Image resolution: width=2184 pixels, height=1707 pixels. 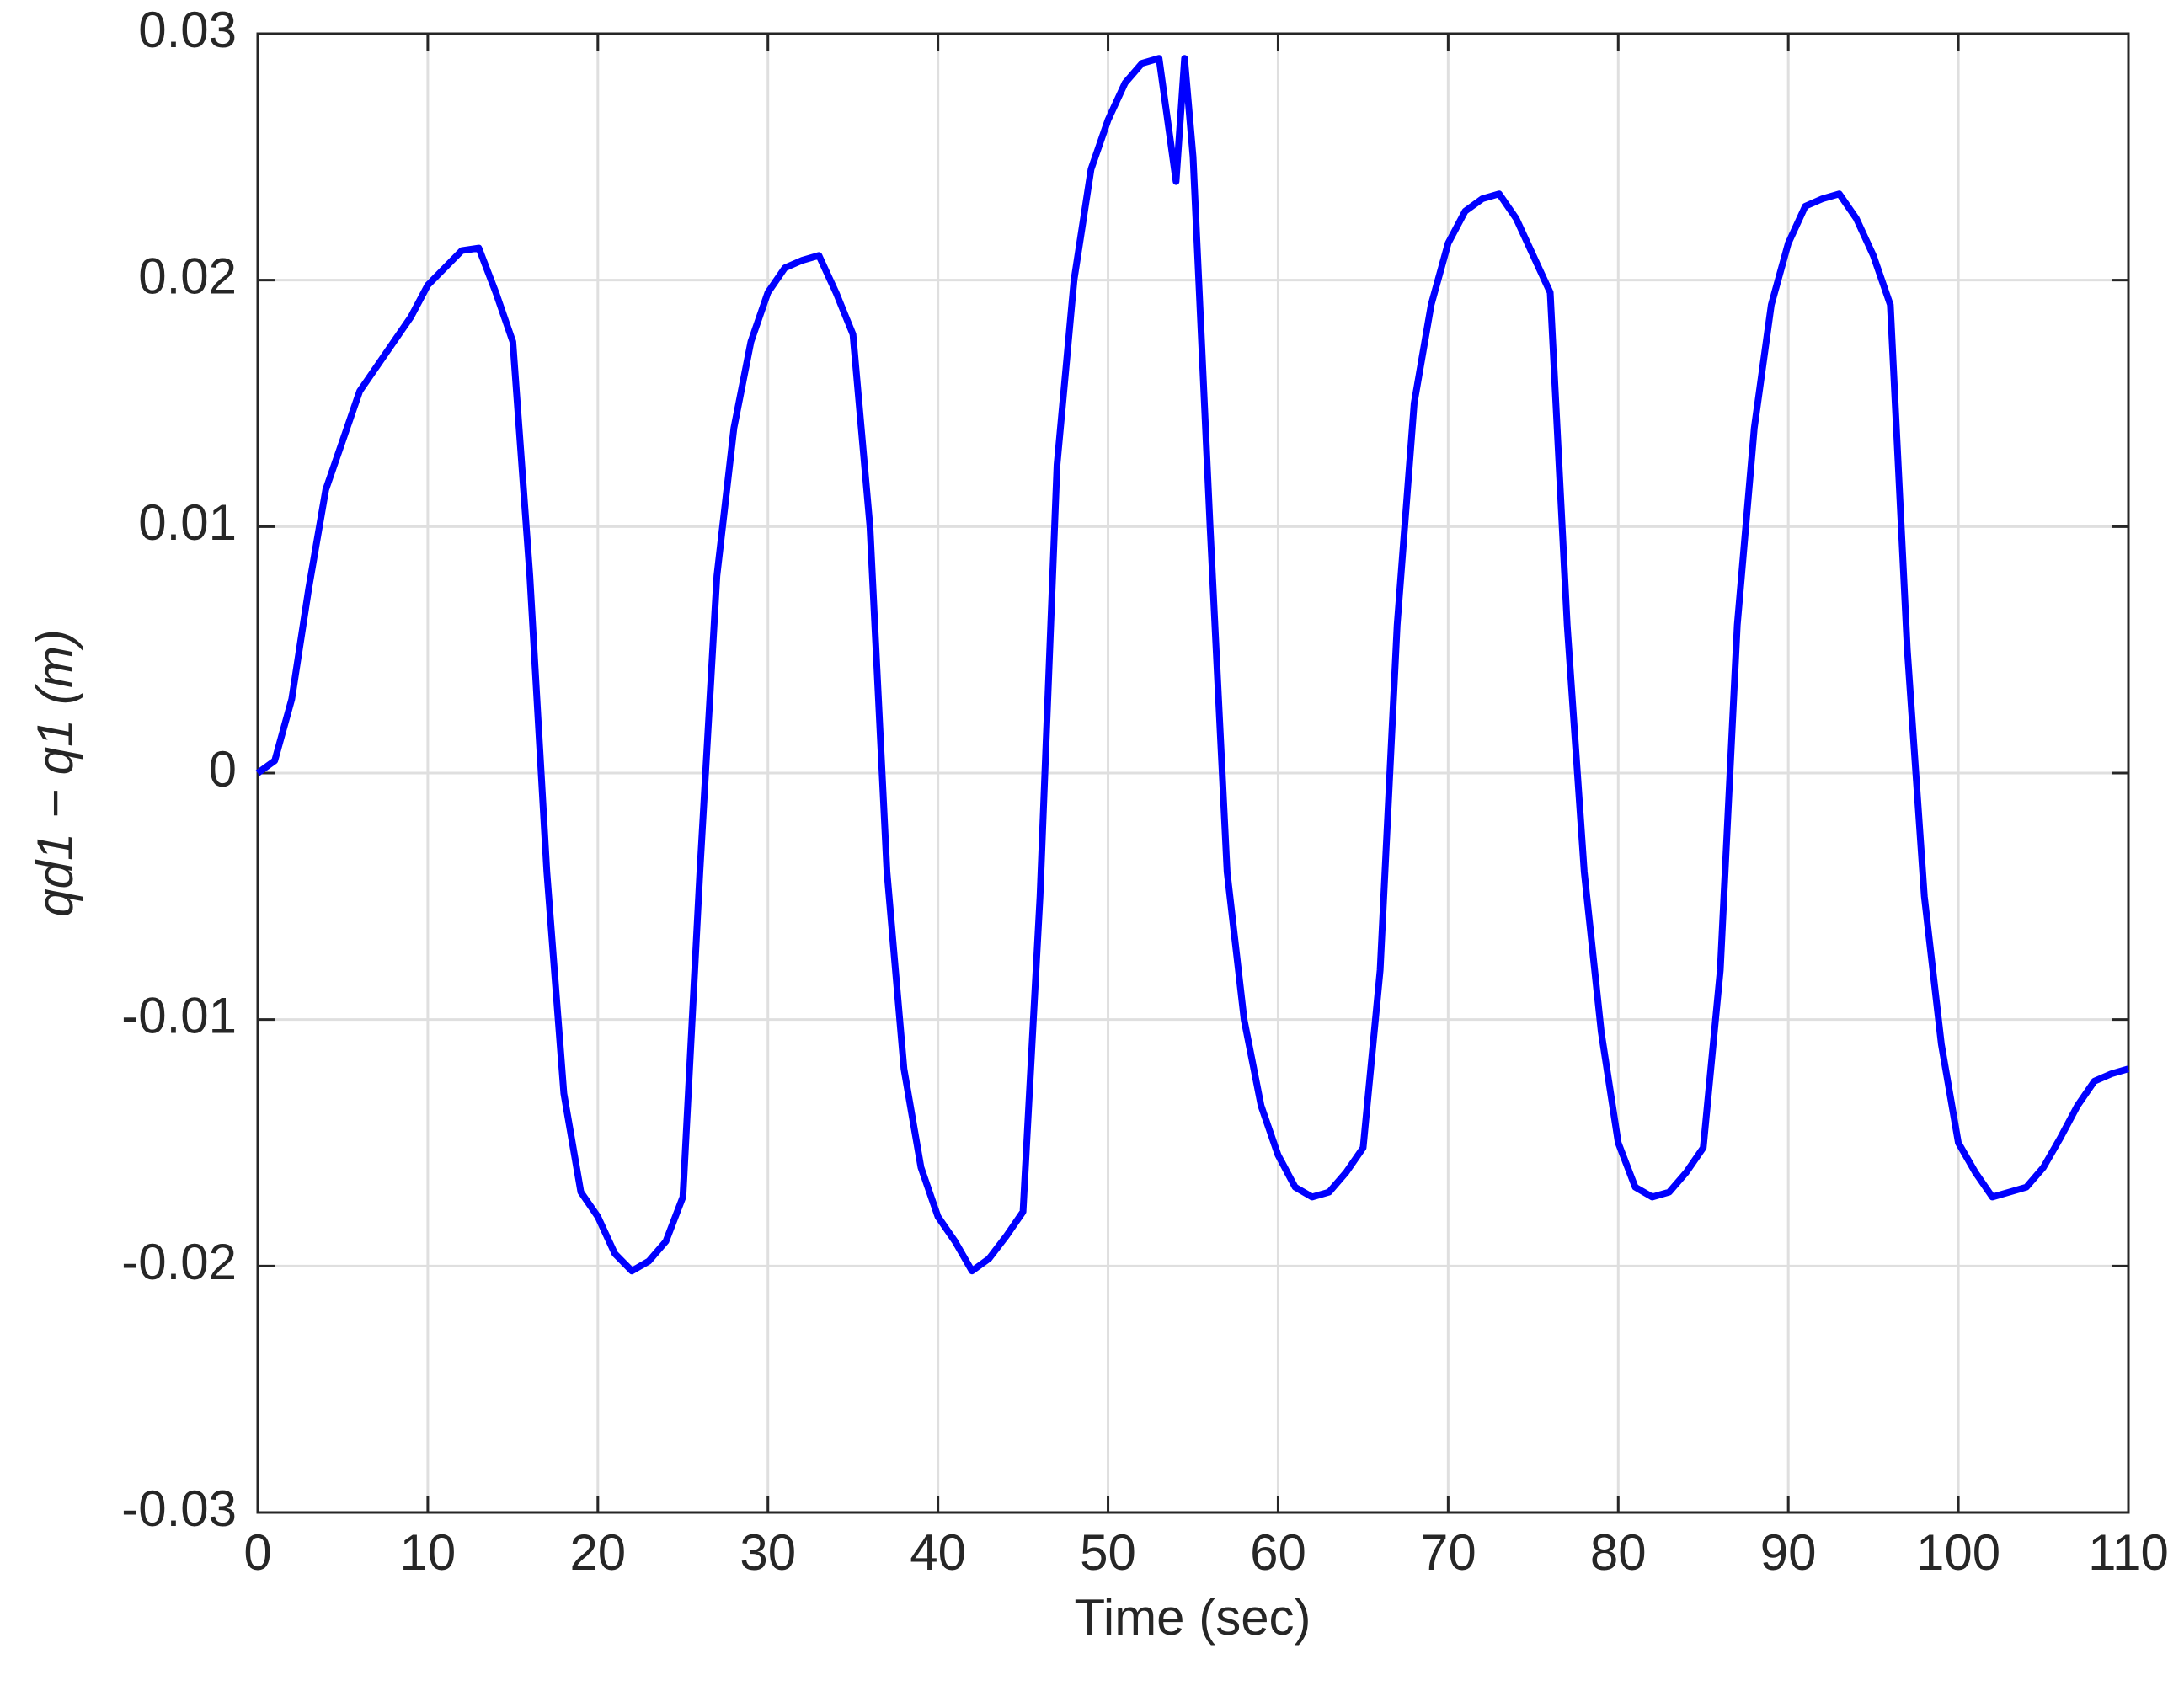 I want to click on x-tick-label: 20, so click(x=597, y=1552).